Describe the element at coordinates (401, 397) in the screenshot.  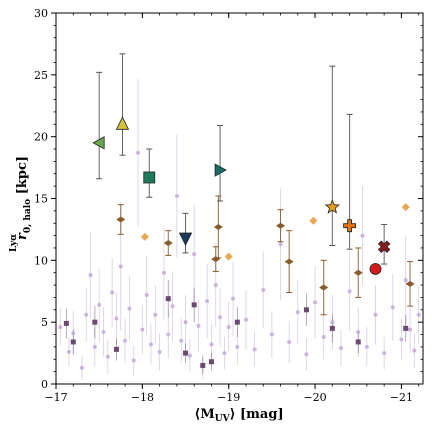
I see `x-tick-label: −21` at that location.